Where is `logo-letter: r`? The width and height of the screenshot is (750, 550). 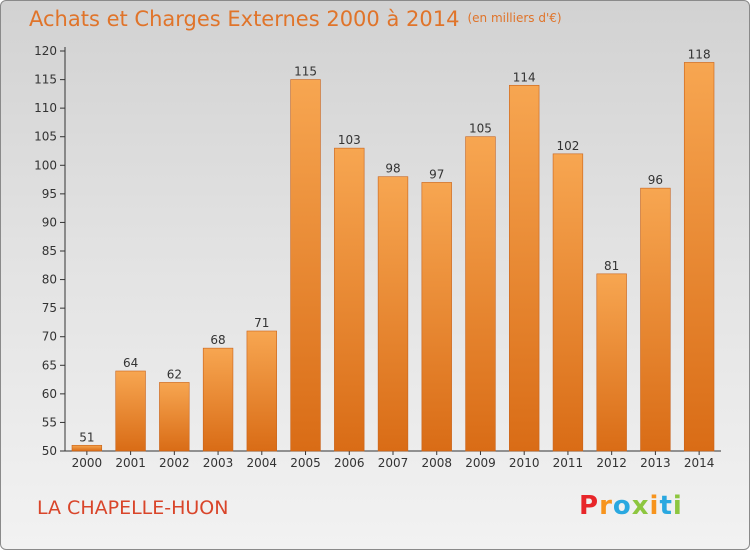
logo-letter: r is located at coordinates (606, 506).